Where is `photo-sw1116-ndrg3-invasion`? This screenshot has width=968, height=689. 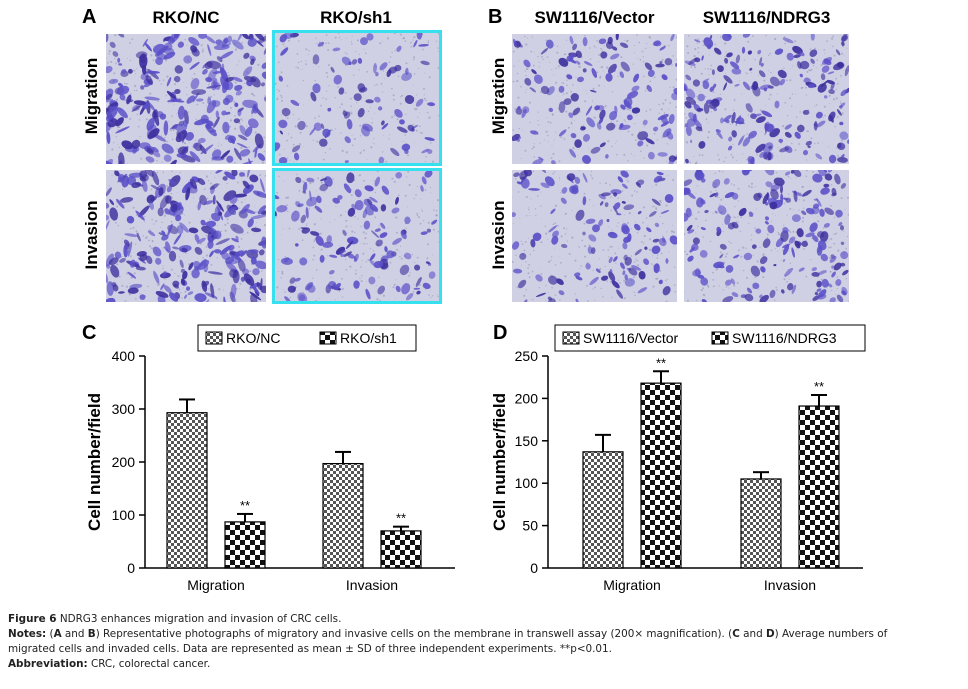 photo-sw1116-ndrg3-invasion is located at coordinates (766, 236).